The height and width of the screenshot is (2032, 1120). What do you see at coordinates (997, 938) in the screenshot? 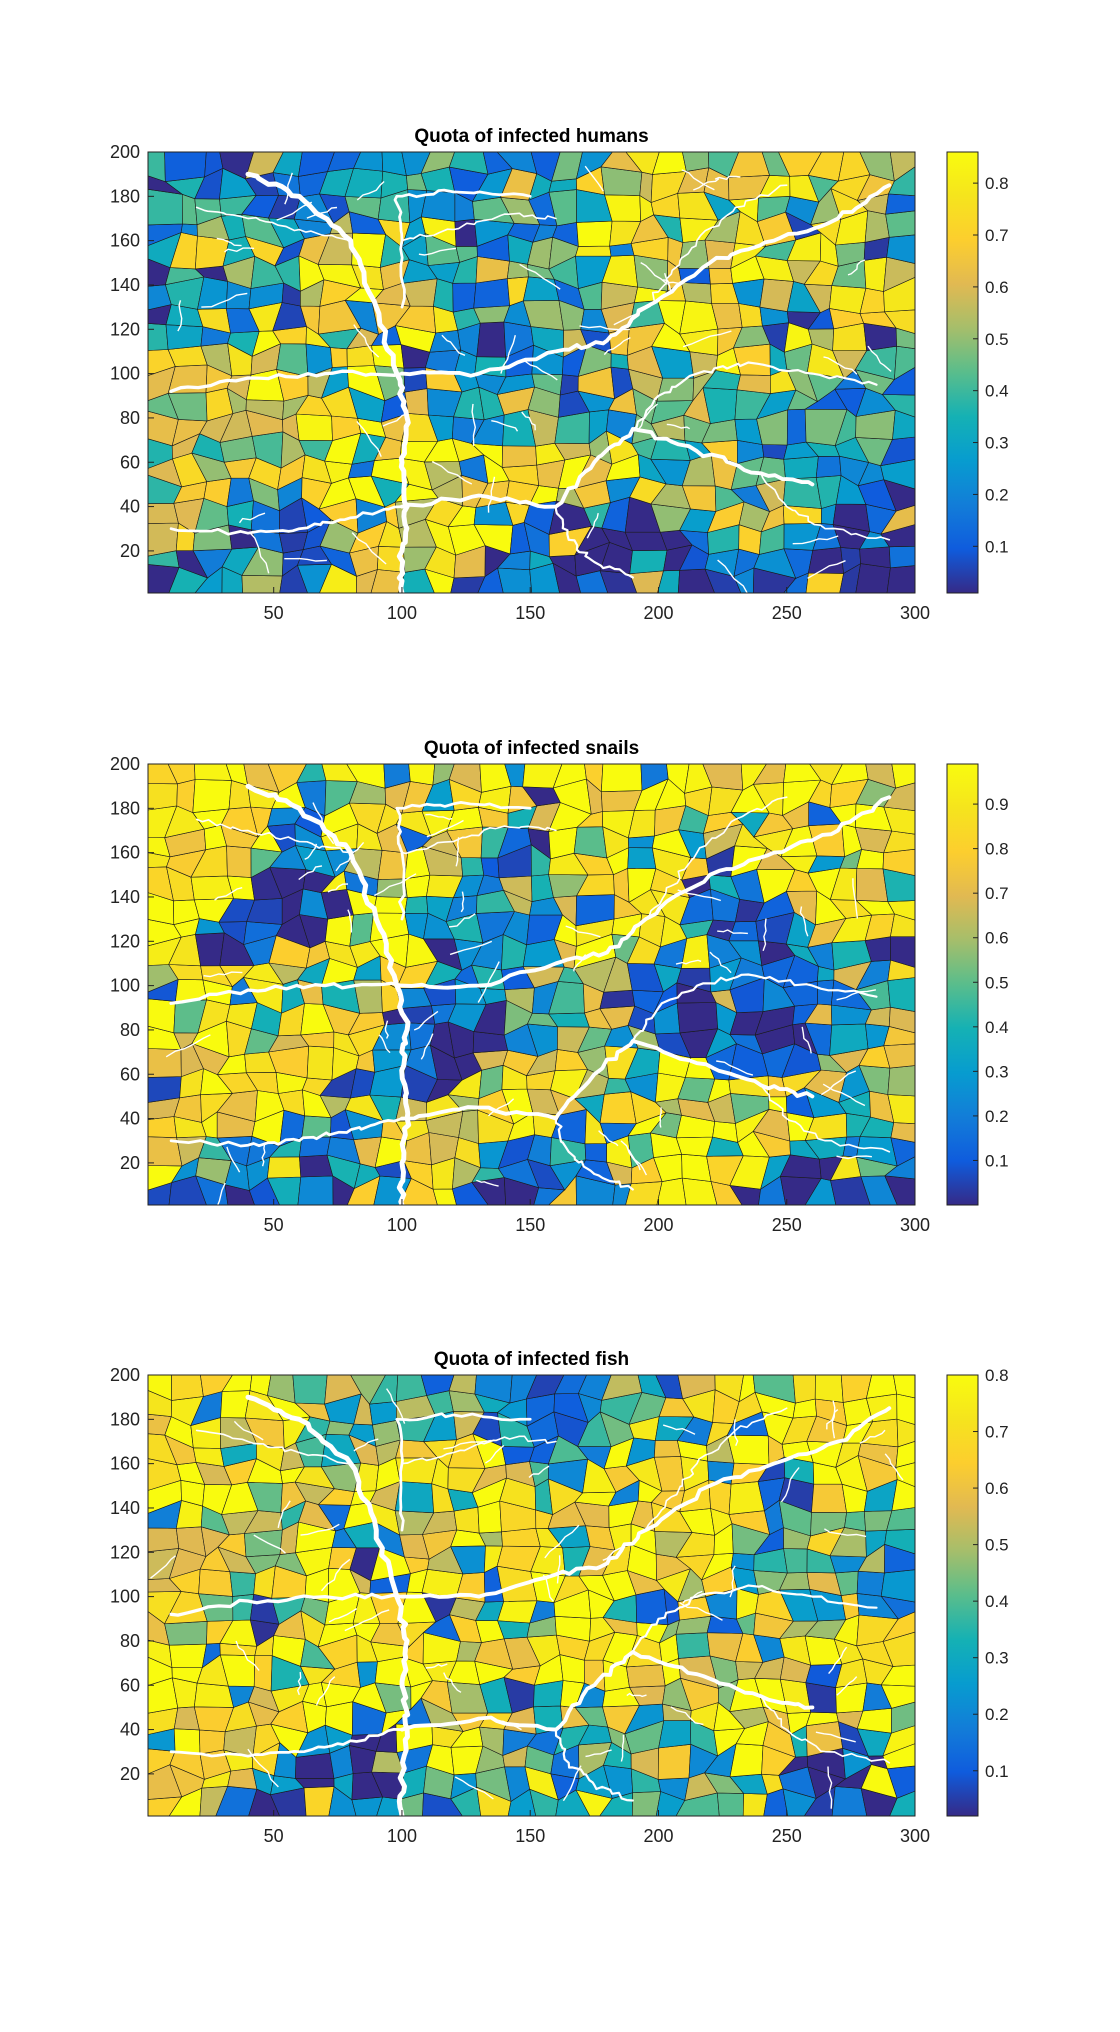
I see `colorbar-tick-label: 0.6` at bounding box center [997, 938].